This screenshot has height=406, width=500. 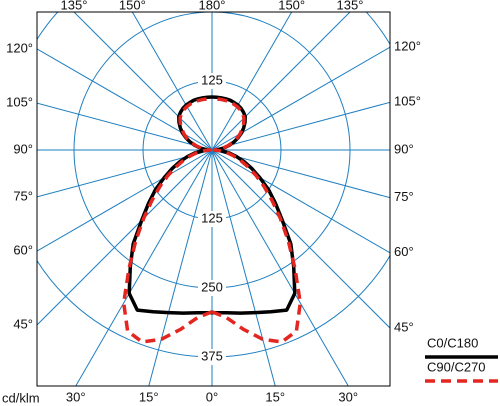 What do you see at coordinates (456, 366) in the screenshot?
I see `legend-label: C90/C270` at bounding box center [456, 366].